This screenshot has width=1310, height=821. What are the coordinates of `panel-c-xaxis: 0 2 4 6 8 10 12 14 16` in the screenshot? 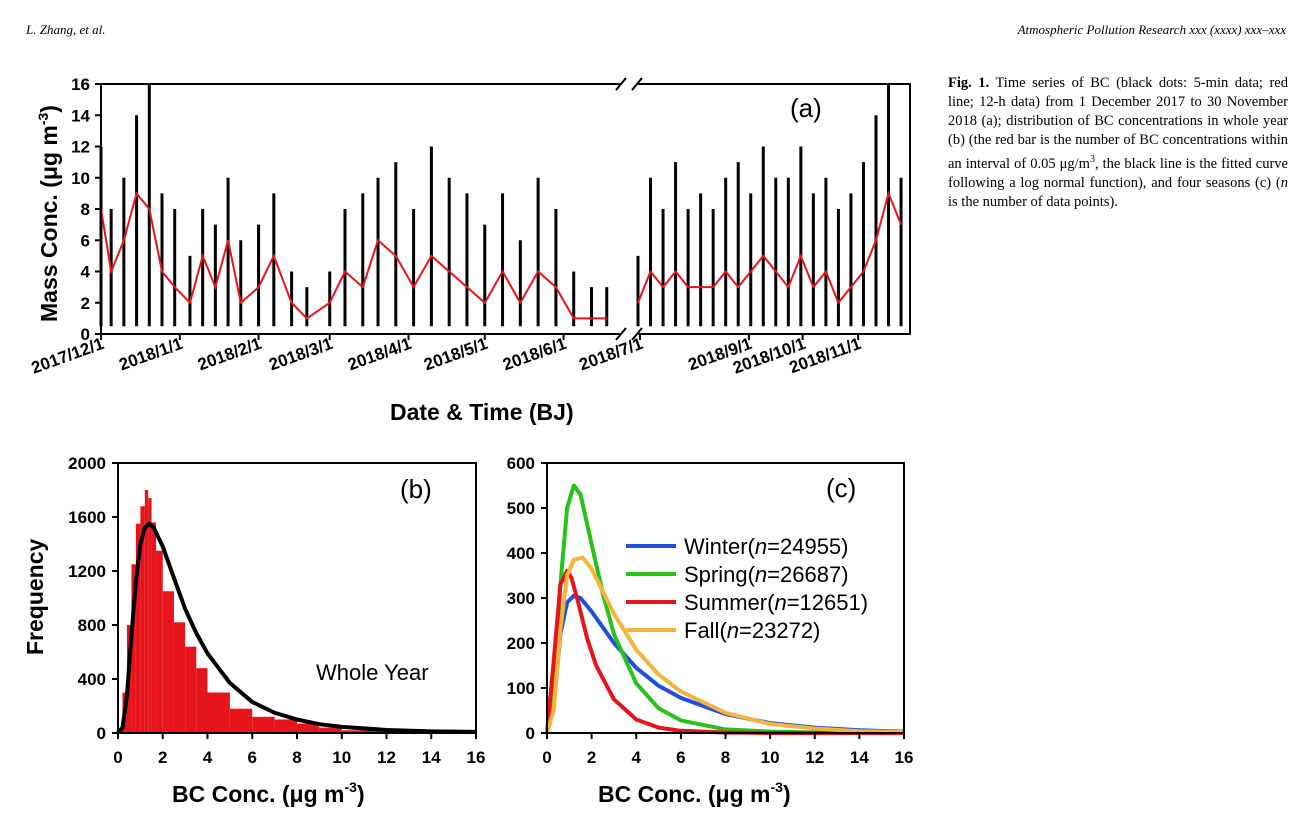 It's located at (727, 750).